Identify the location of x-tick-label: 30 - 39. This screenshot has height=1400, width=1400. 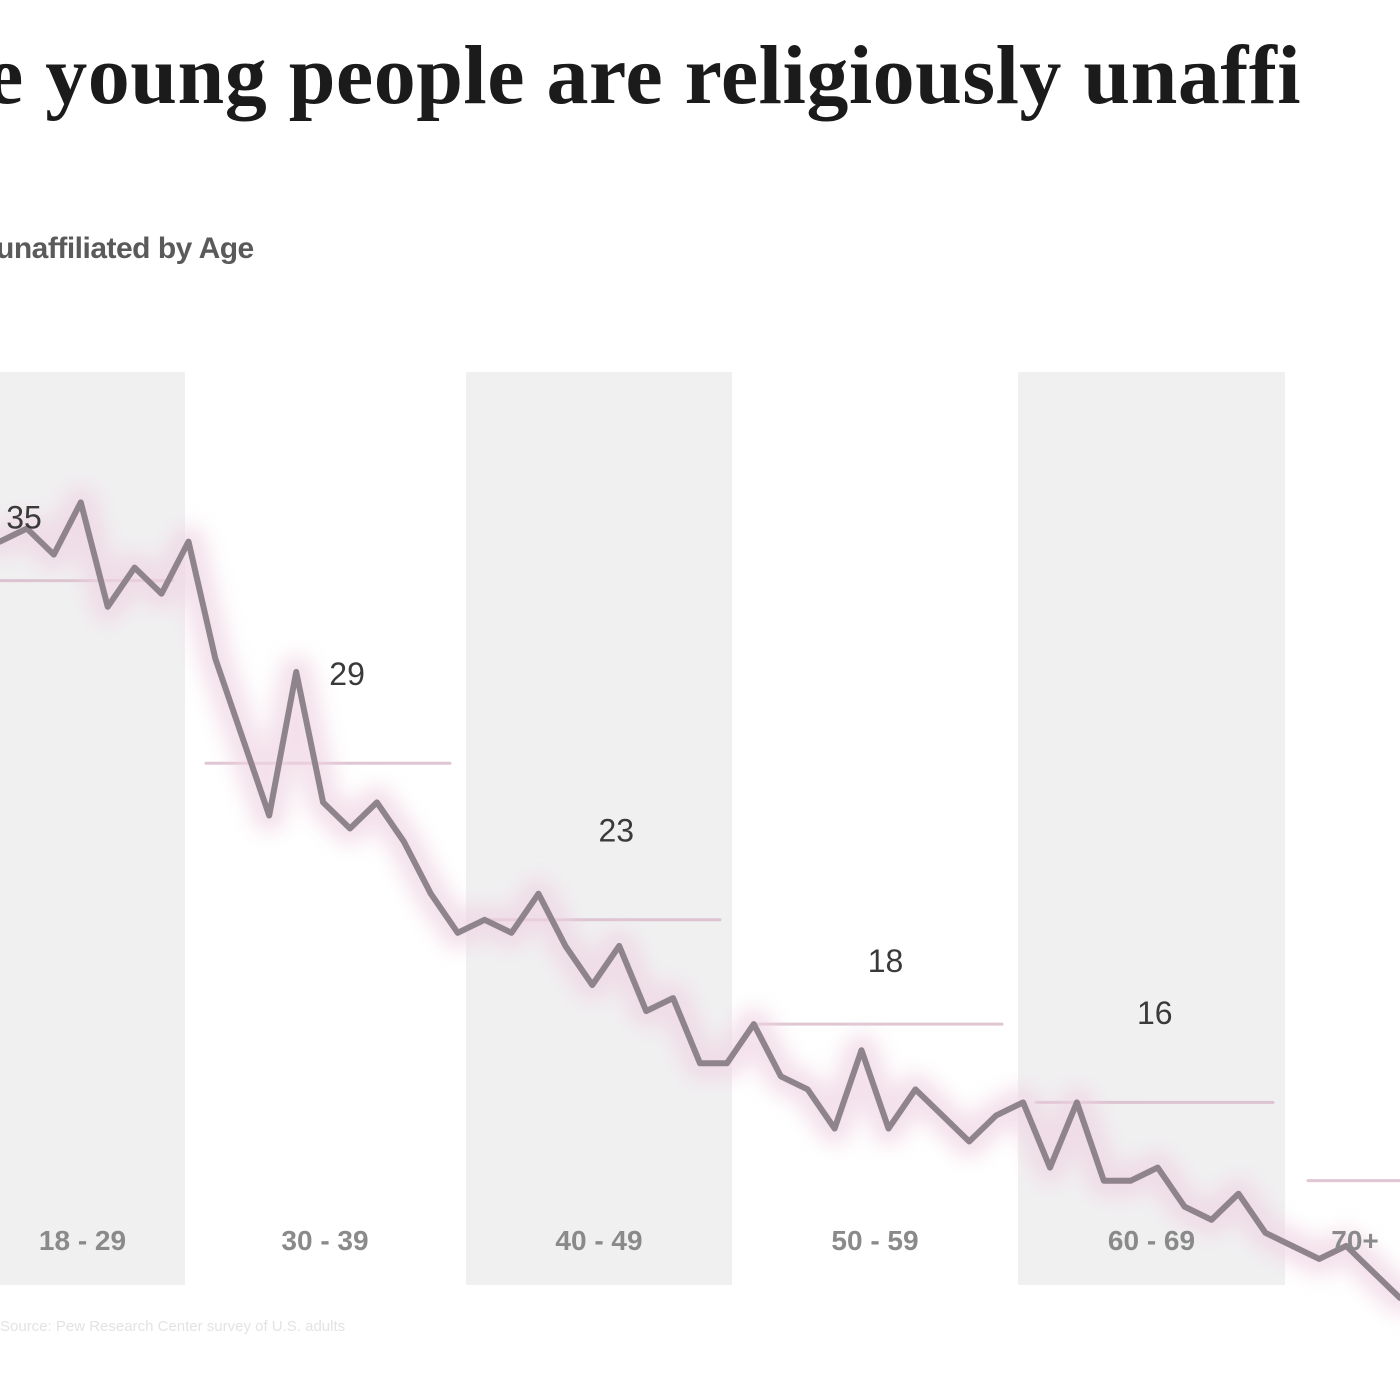
(324, 1240).